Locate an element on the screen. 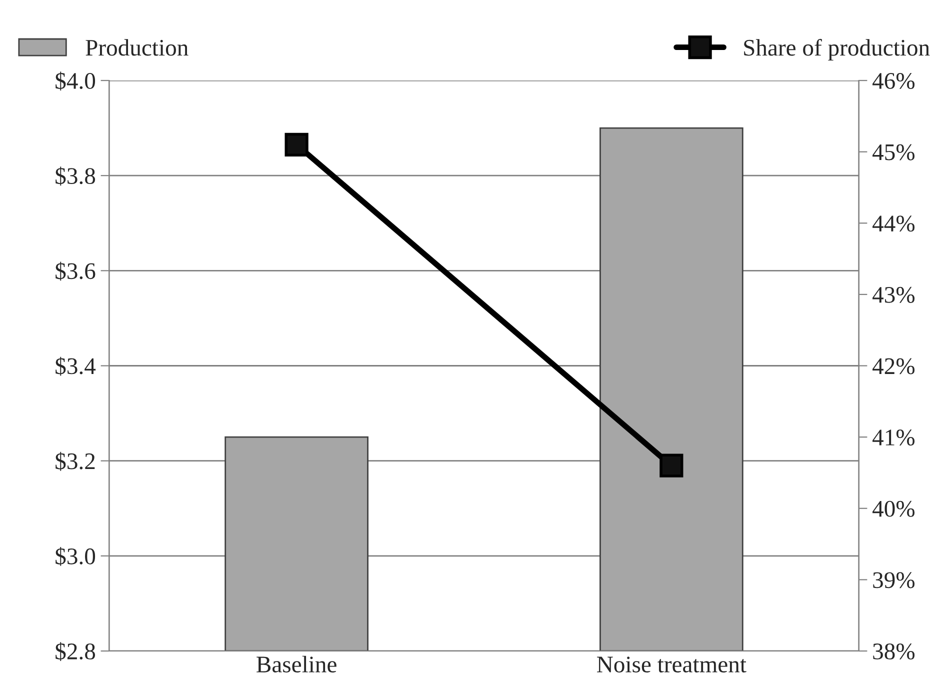 This screenshot has width=949, height=700. y-tick-label: $2.8 is located at coordinates (76, 651).